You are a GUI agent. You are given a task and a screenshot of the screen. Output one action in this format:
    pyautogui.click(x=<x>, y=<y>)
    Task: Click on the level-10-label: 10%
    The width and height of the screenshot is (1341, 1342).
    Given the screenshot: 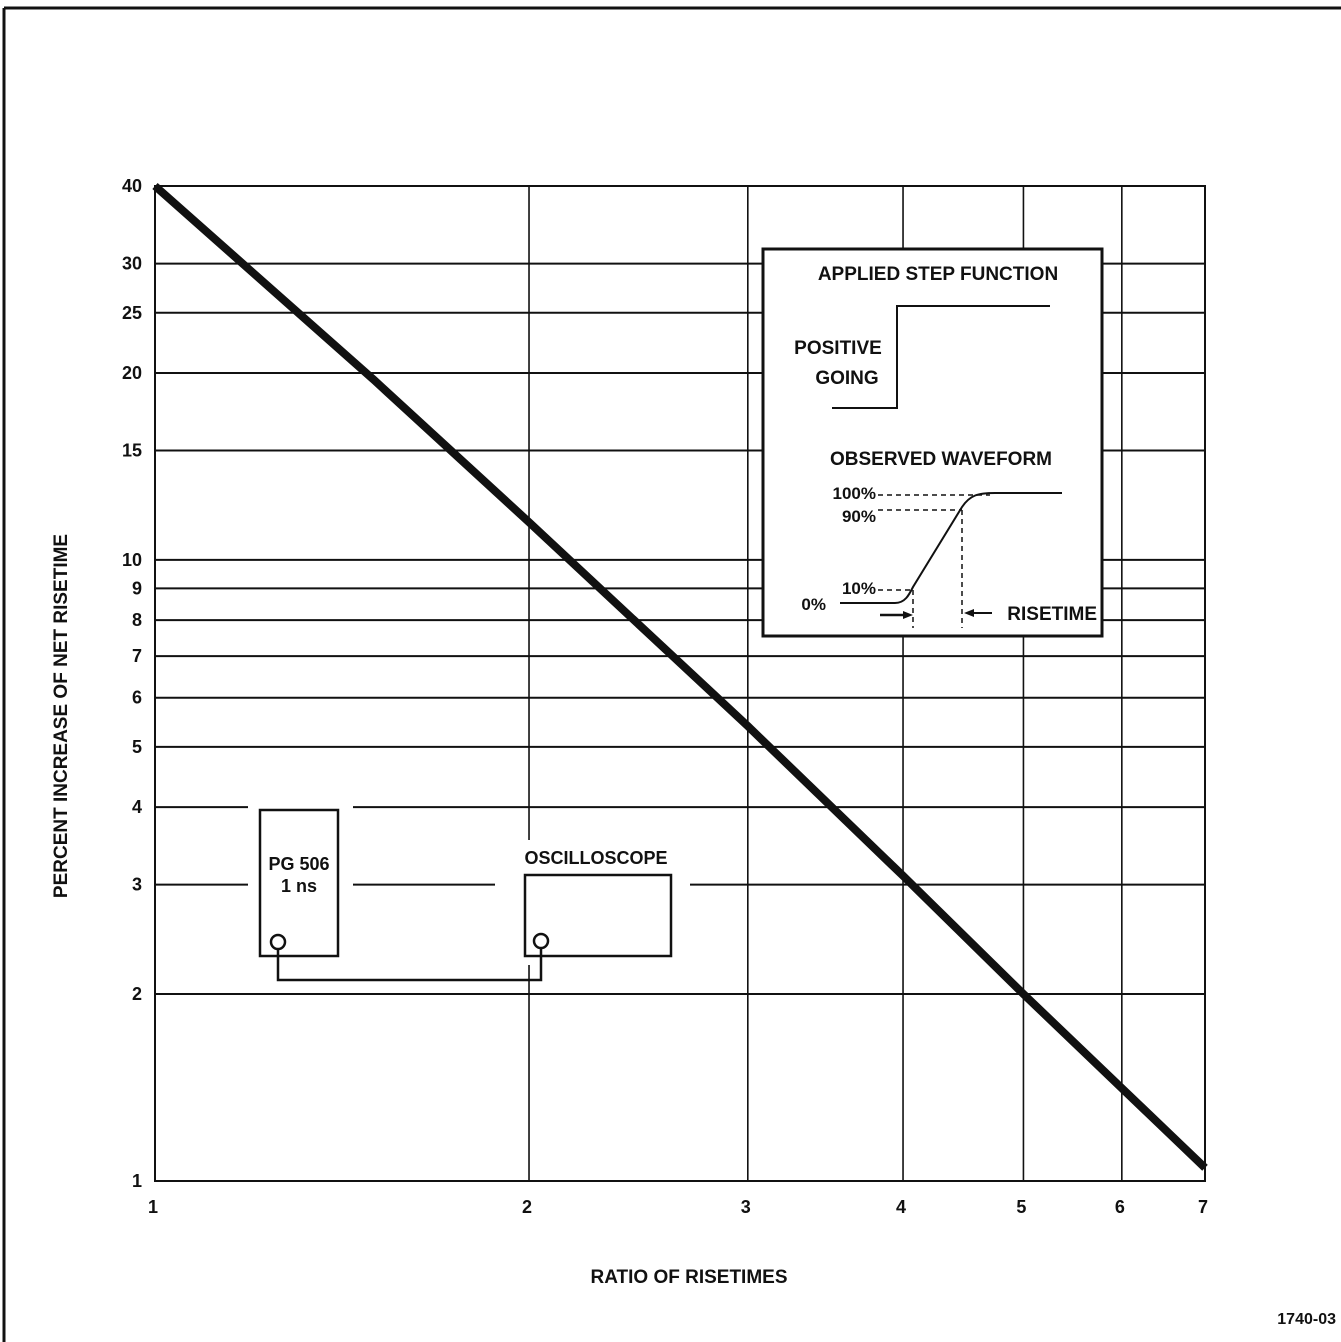 What is the action you would take?
    pyautogui.click(x=859, y=588)
    